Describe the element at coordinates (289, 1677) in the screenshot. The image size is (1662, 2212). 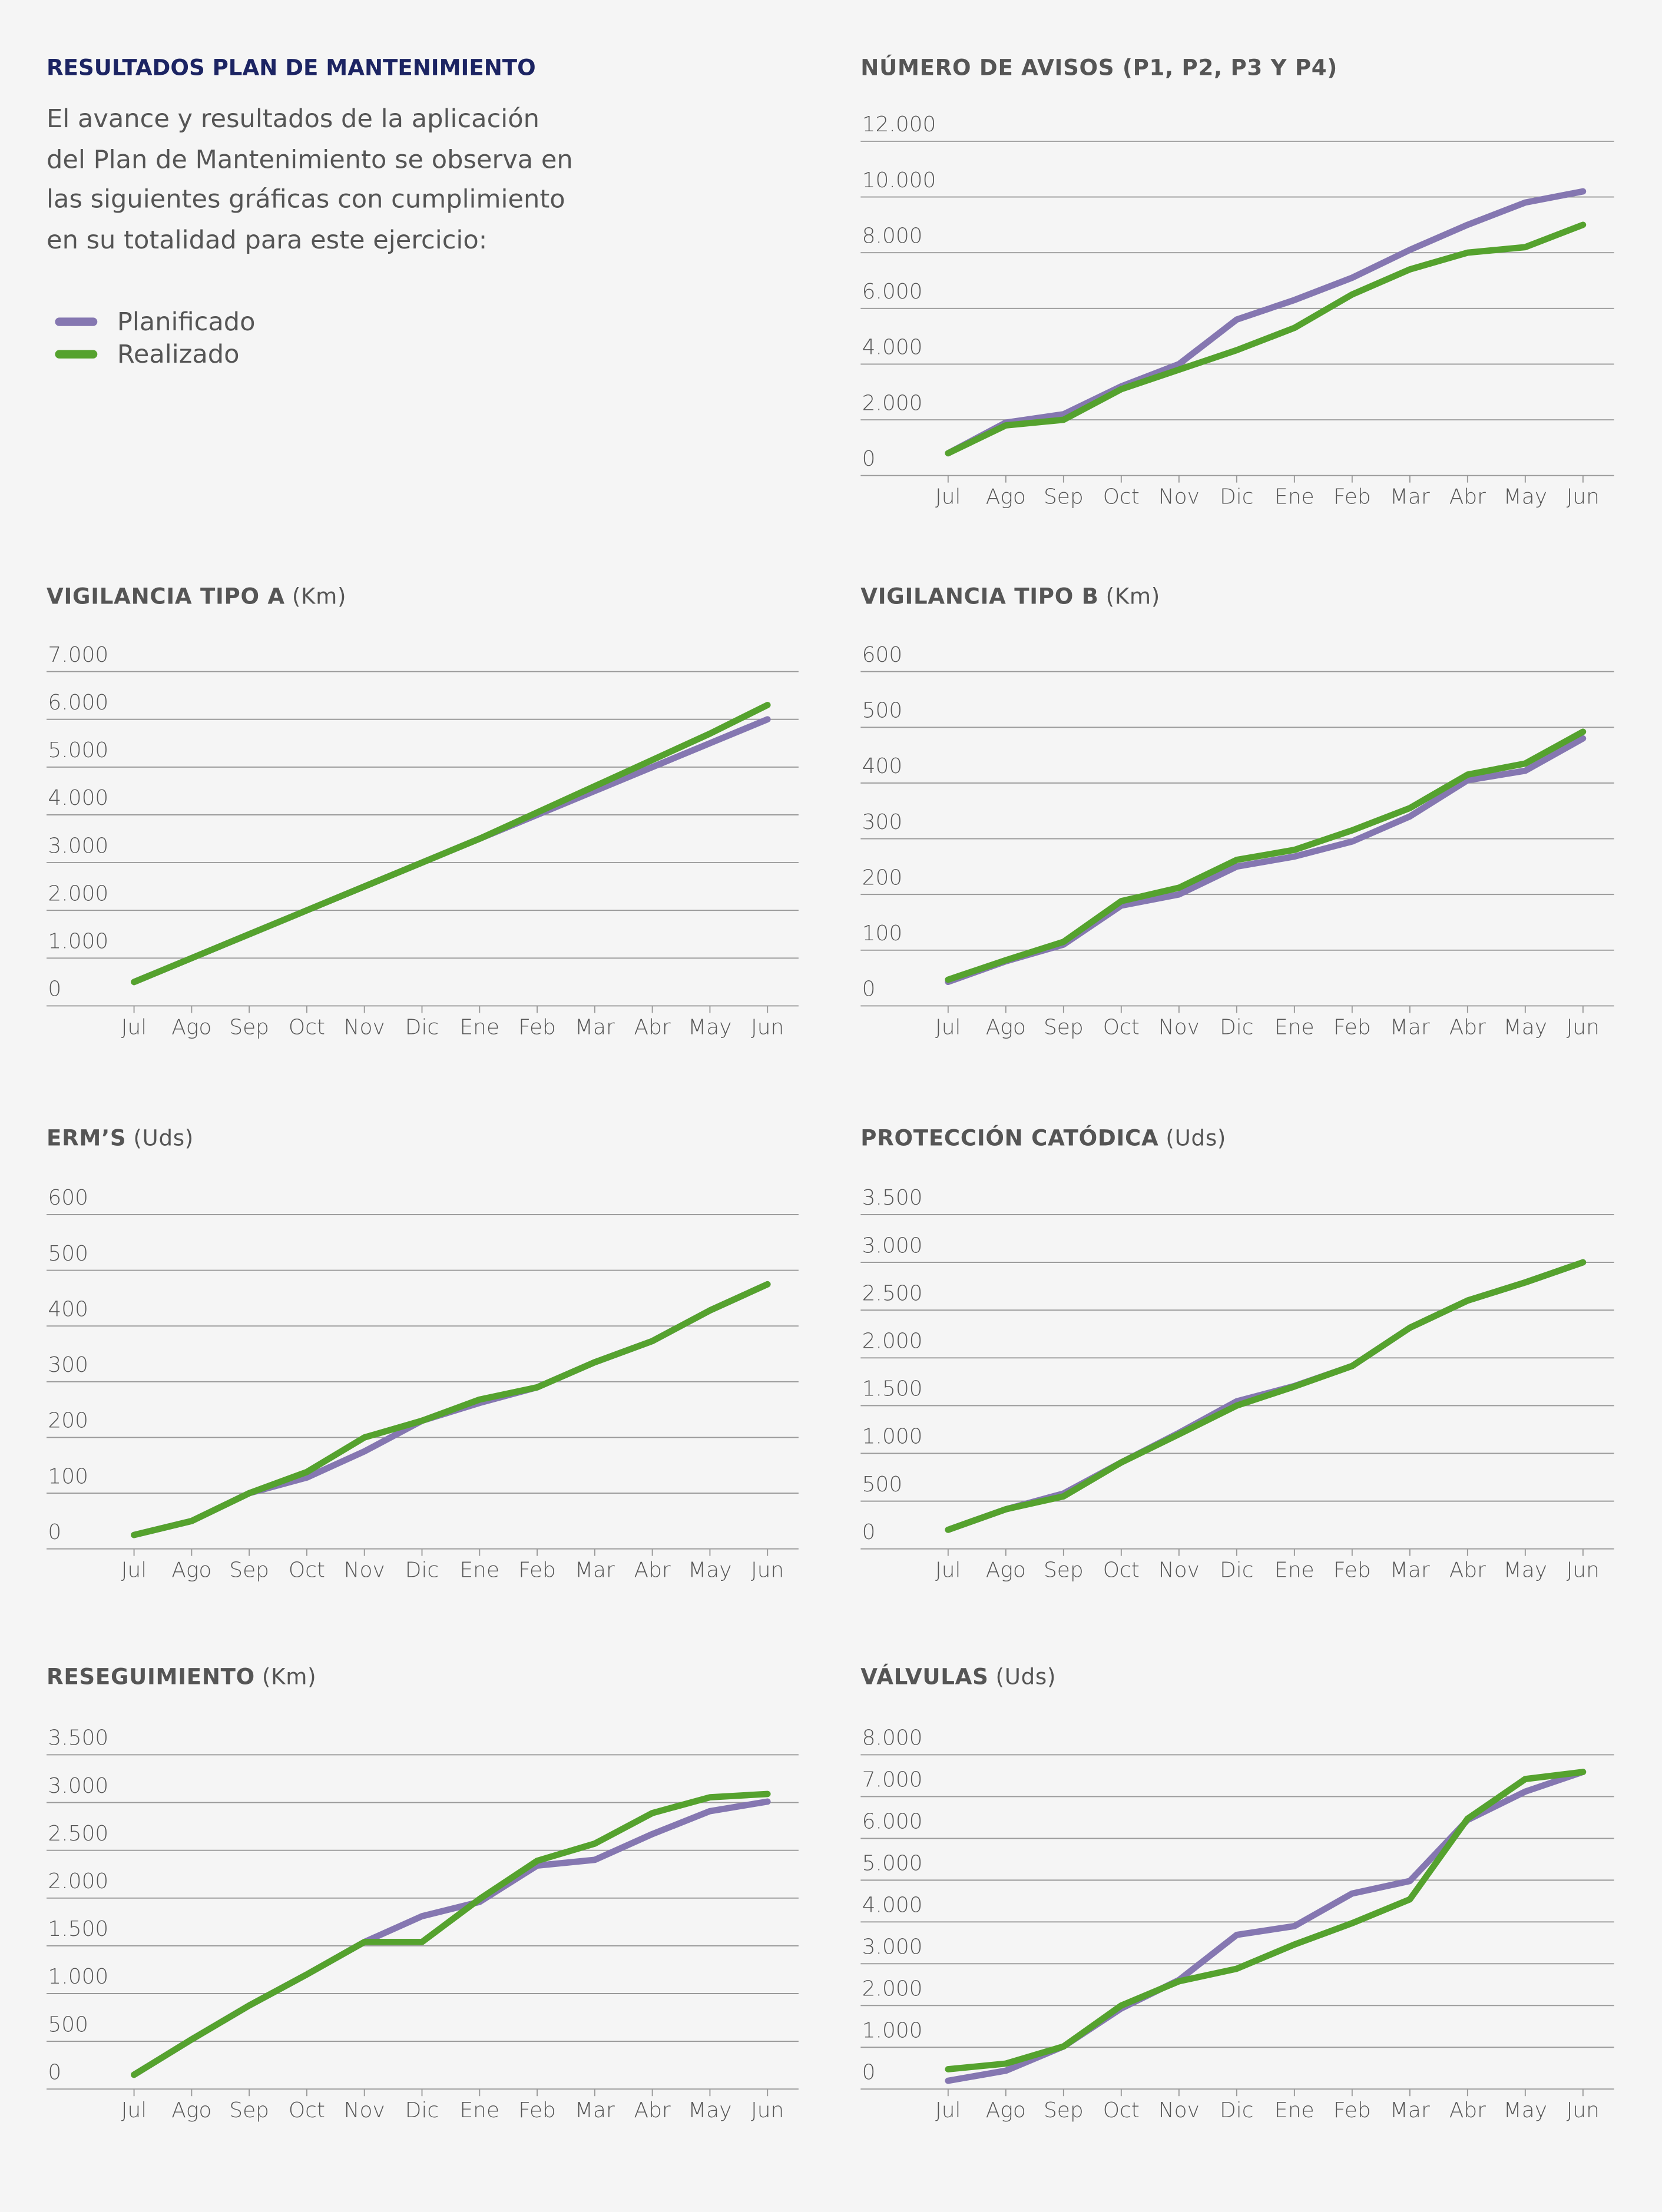
I see `chart-unit: (Km)` at that location.